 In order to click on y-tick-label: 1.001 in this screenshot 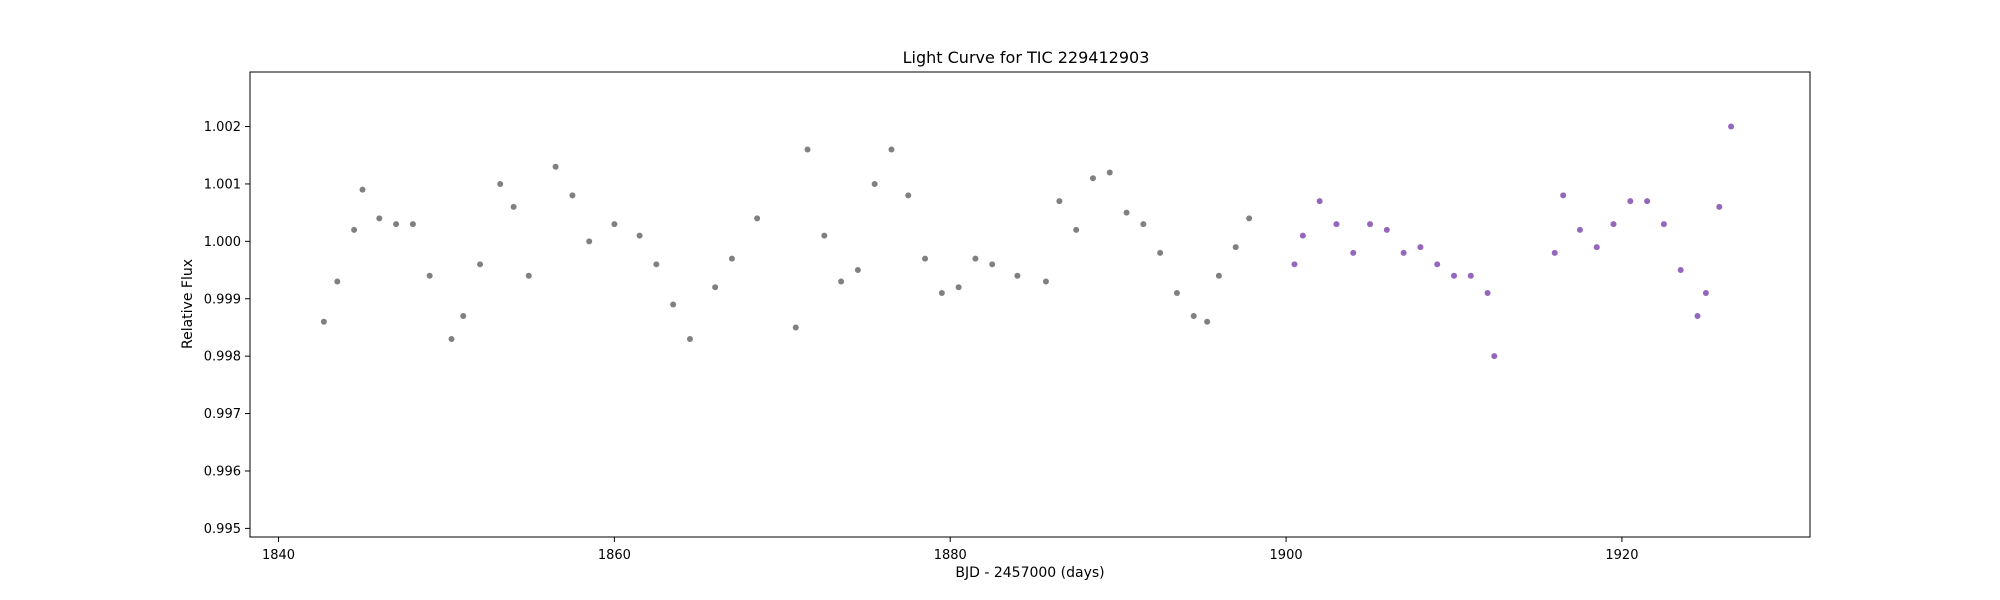, I will do `click(222, 184)`.